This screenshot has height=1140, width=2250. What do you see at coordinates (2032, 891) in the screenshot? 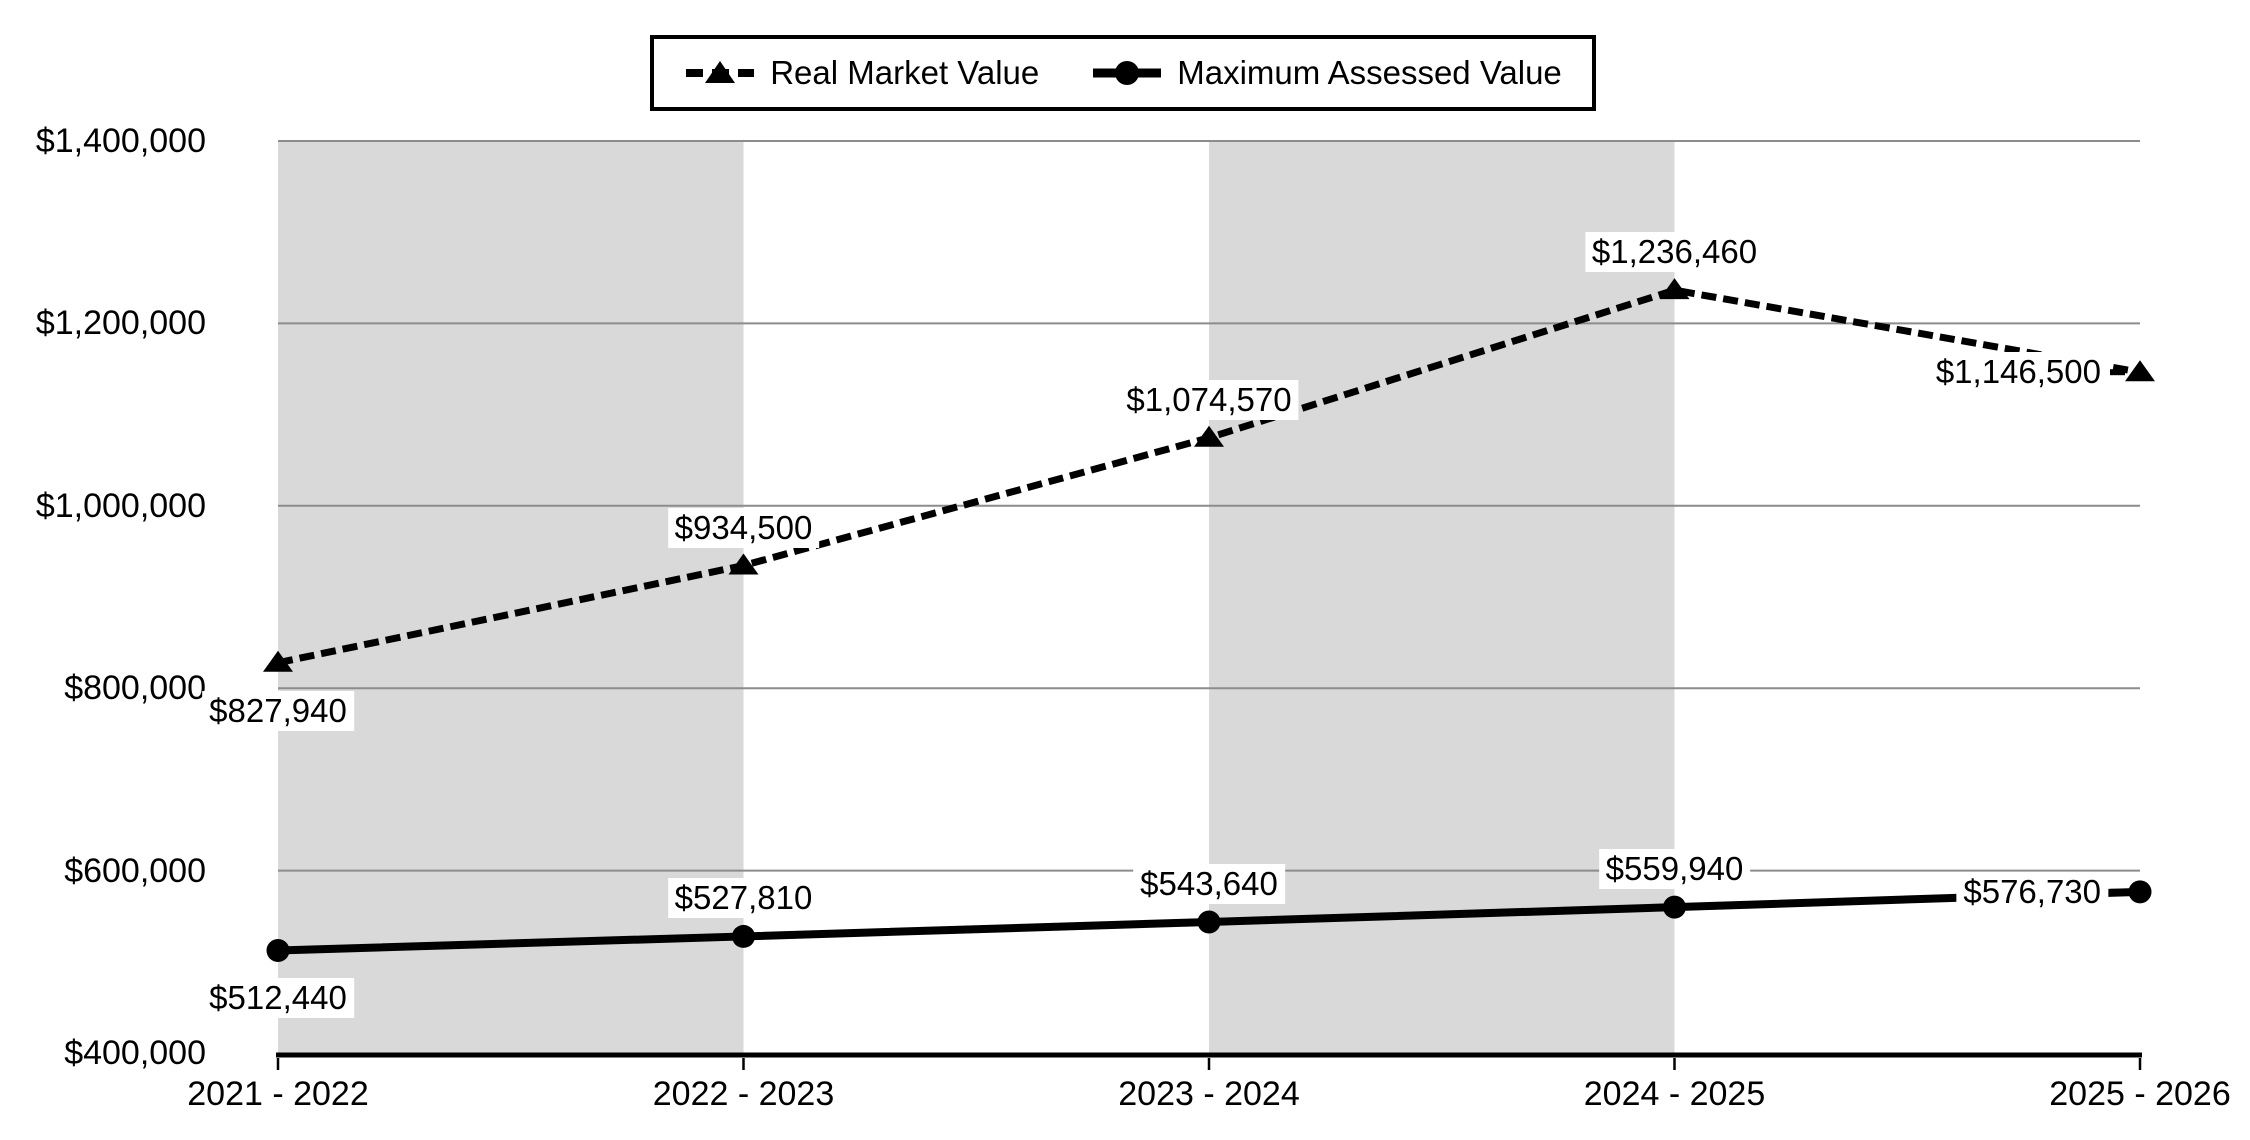
I see `data-label: $576,730` at bounding box center [2032, 891].